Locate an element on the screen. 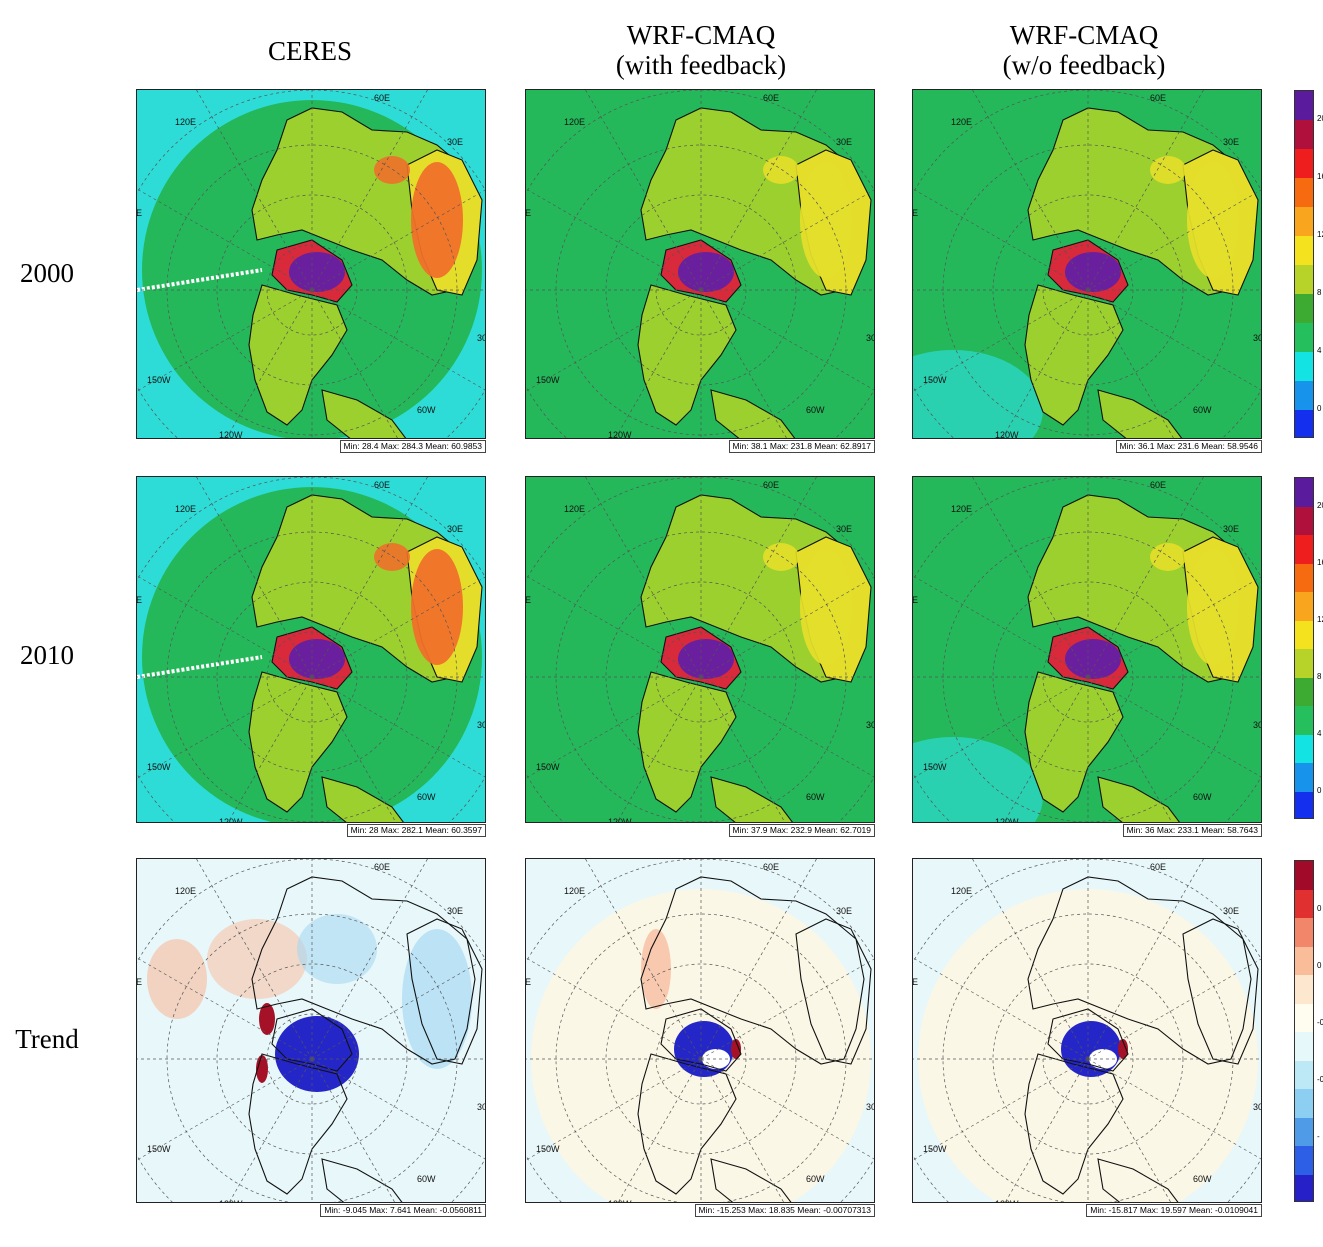 This screenshot has height=1247, width=1323. map-label-top: 90E is located at coordinates (295, 859).